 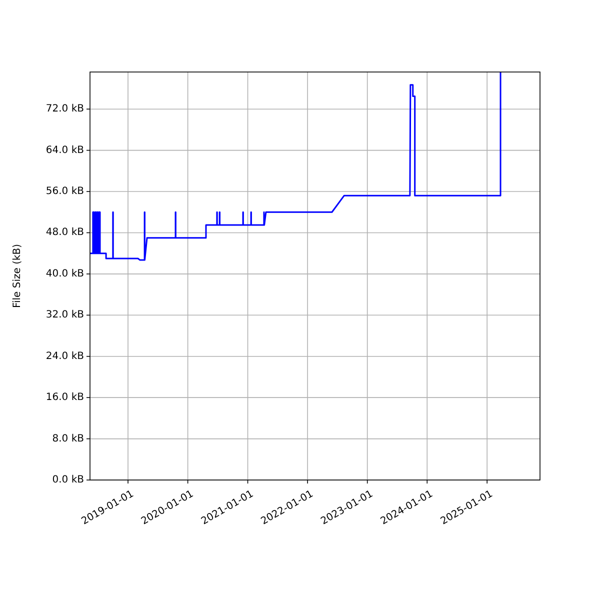 I want to click on y-tick-label: 24.0 kB, so click(x=65, y=356).